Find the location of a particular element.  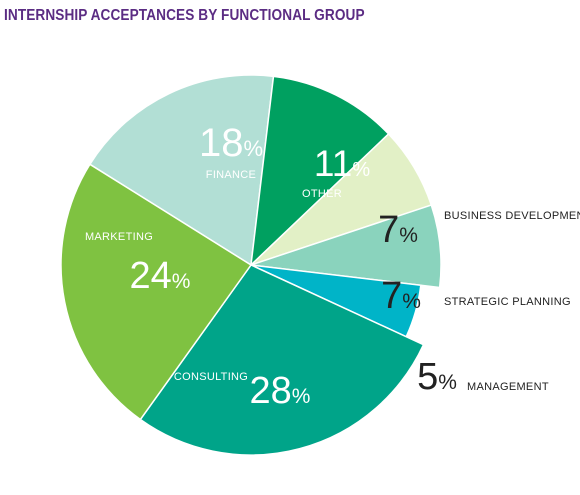

category-label-consulting: CONSULTING is located at coordinates (211, 377).